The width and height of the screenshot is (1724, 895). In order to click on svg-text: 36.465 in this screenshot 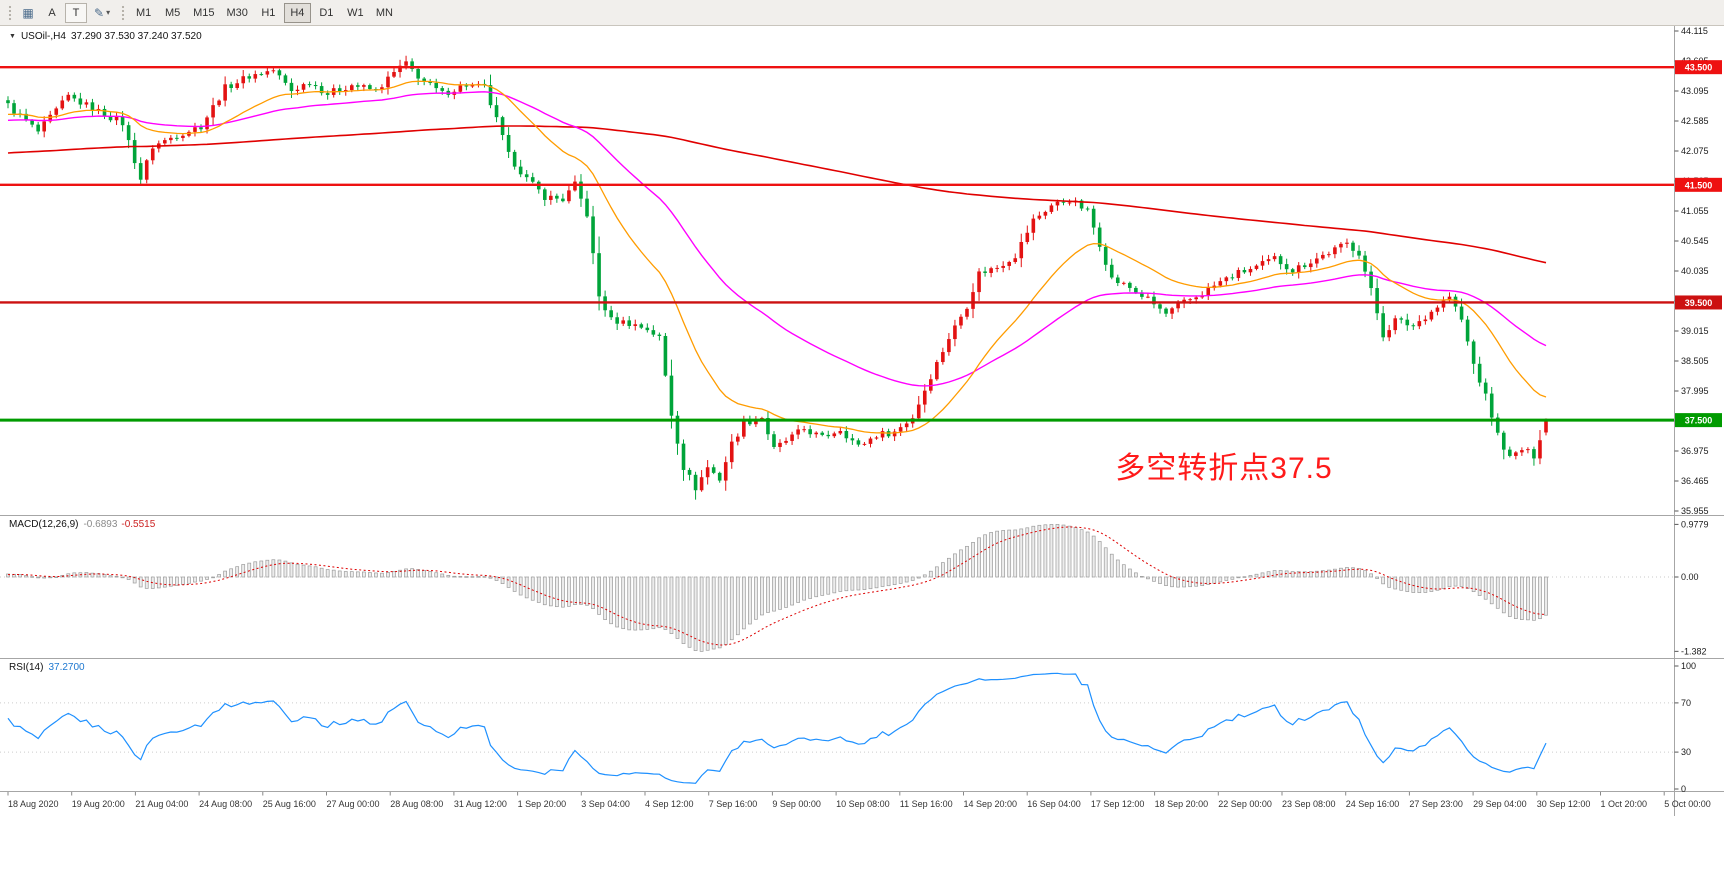, I will do `click(1695, 481)`.